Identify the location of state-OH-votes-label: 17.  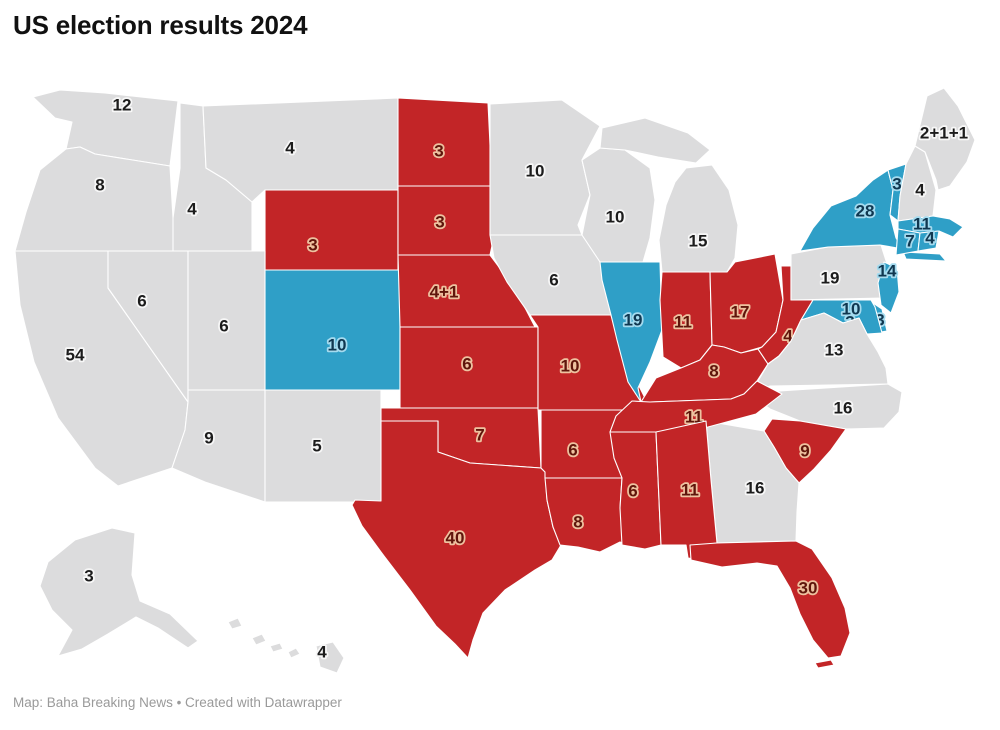
(740, 312).